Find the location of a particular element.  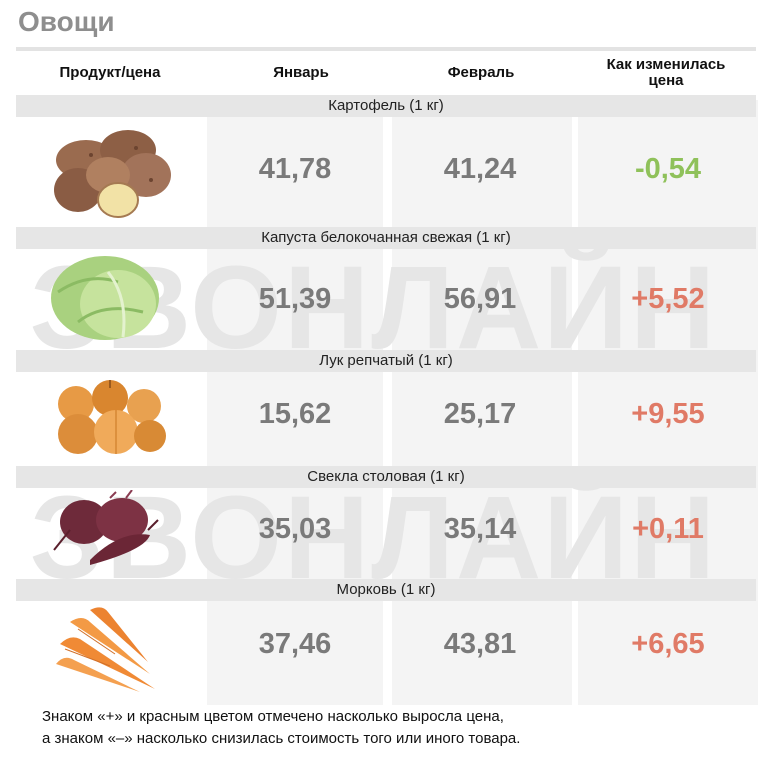

january-value-onion: 15,62 is located at coordinates (295, 414).